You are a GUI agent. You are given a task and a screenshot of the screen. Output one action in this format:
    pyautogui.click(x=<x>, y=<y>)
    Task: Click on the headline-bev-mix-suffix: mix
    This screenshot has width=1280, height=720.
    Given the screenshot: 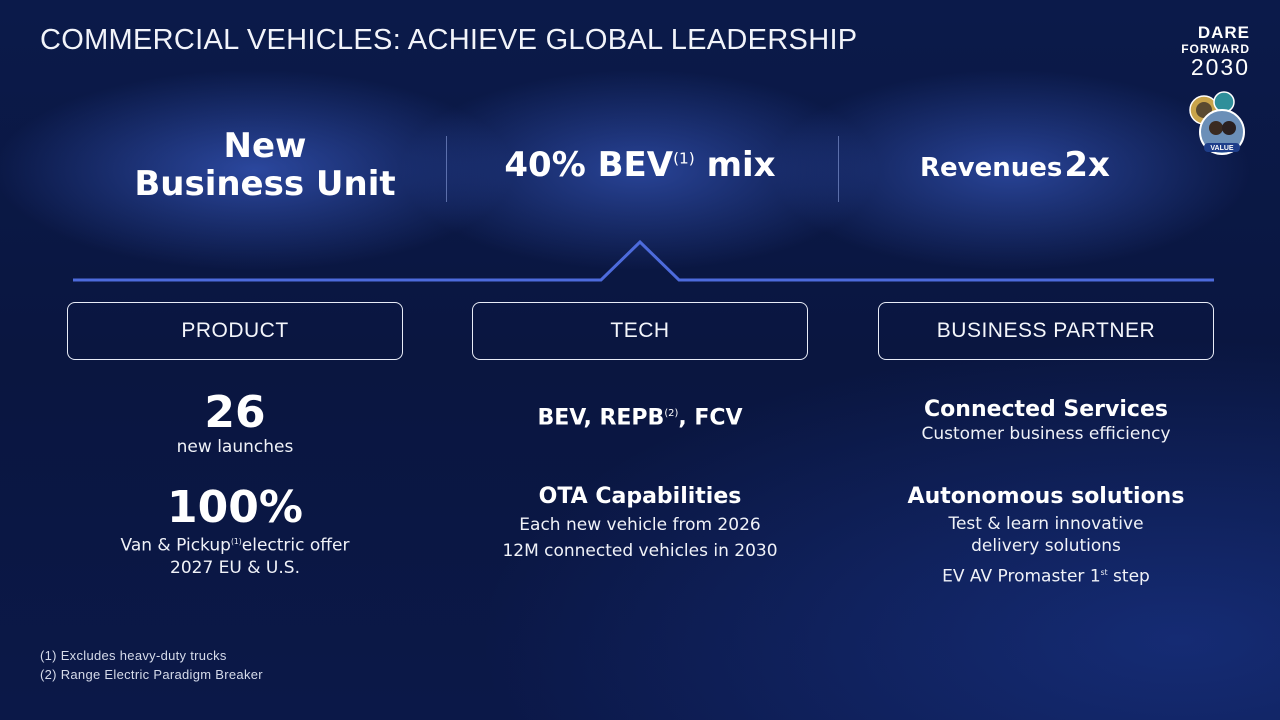 What is the action you would take?
    pyautogui.click(x=741, y=165)
    